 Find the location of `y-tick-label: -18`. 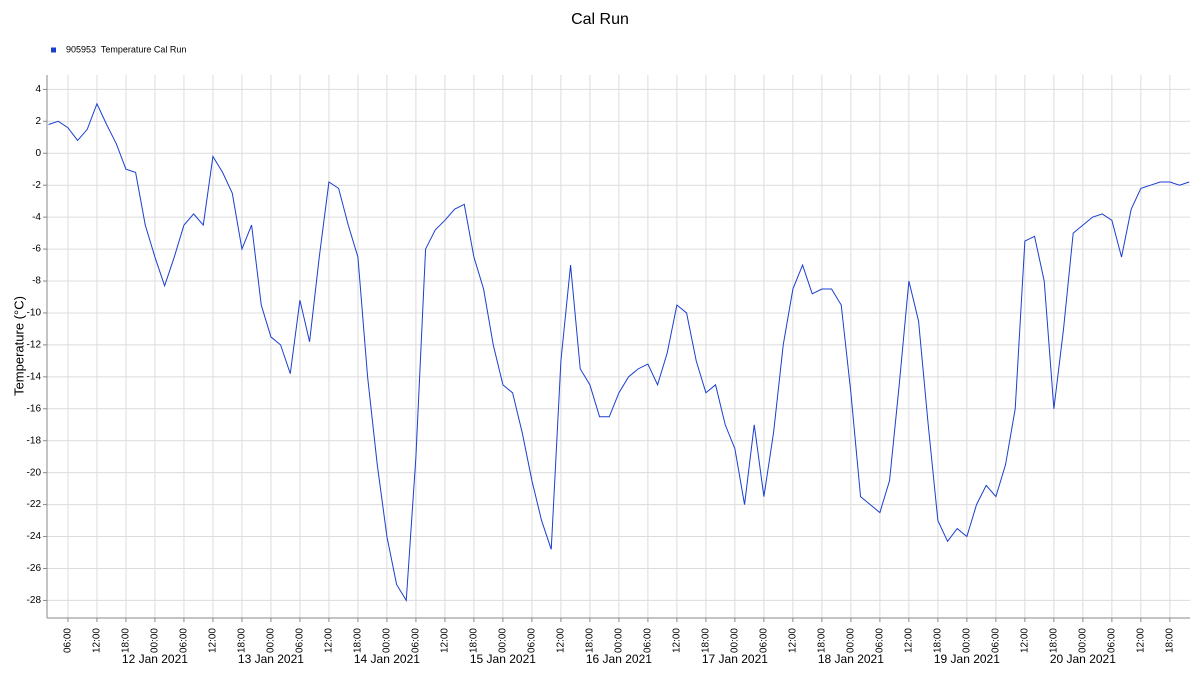

y-tick-label: -18 is located at coordinates (34, 440).